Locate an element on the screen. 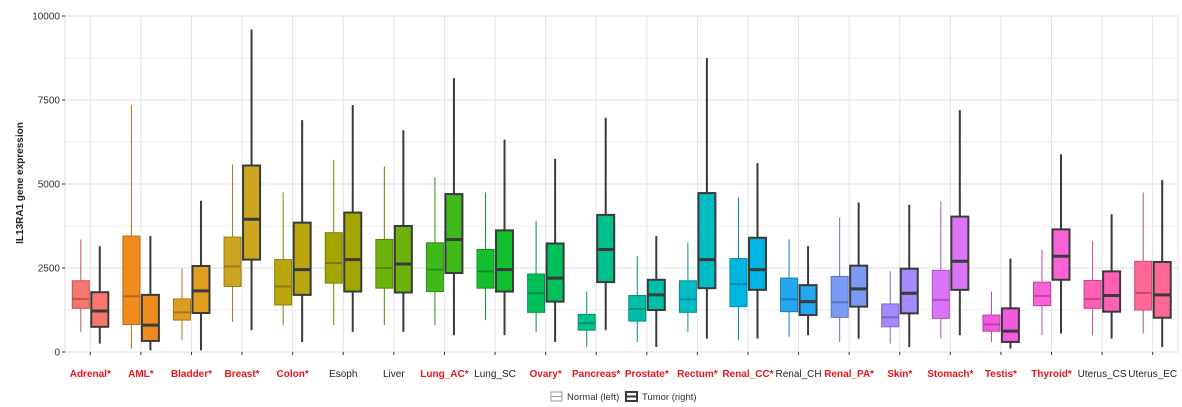 This screenshot has height=407, width=1182. box-tumor-renal-ch is located at coordinates (808, 291).